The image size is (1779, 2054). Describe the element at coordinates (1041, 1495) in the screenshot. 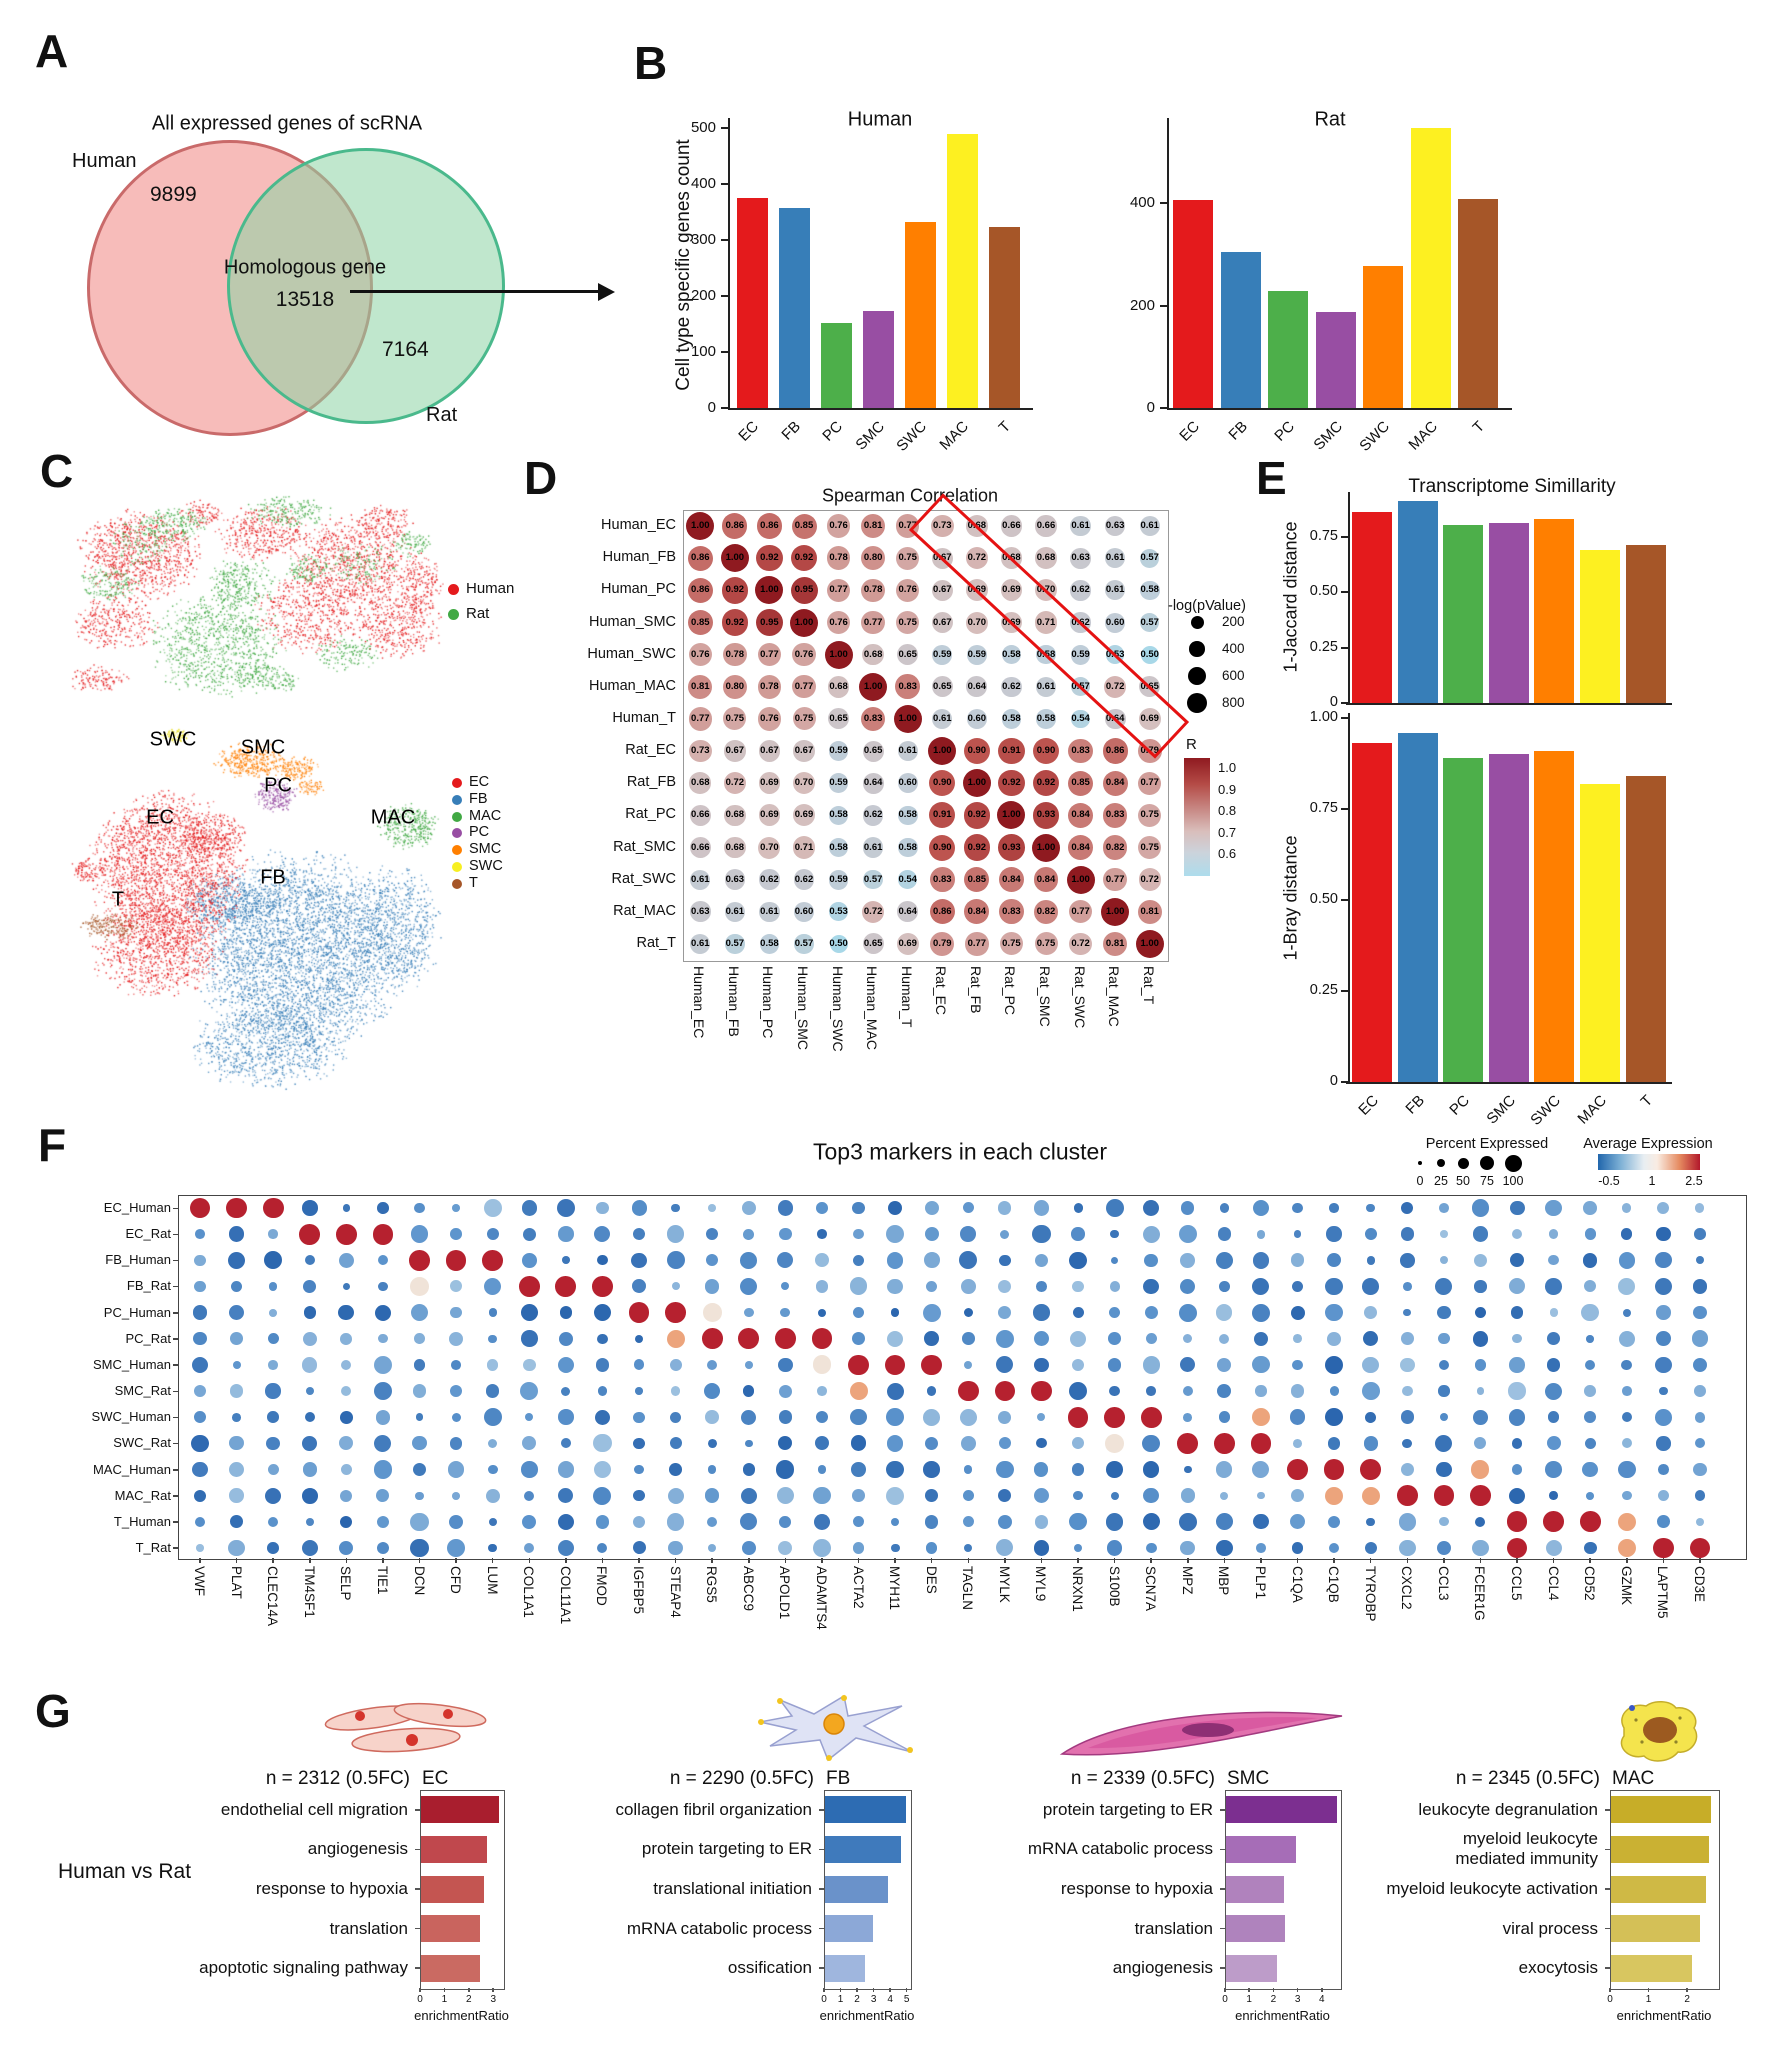

I see `dot-MAC_Rat-MYL9` at that location.